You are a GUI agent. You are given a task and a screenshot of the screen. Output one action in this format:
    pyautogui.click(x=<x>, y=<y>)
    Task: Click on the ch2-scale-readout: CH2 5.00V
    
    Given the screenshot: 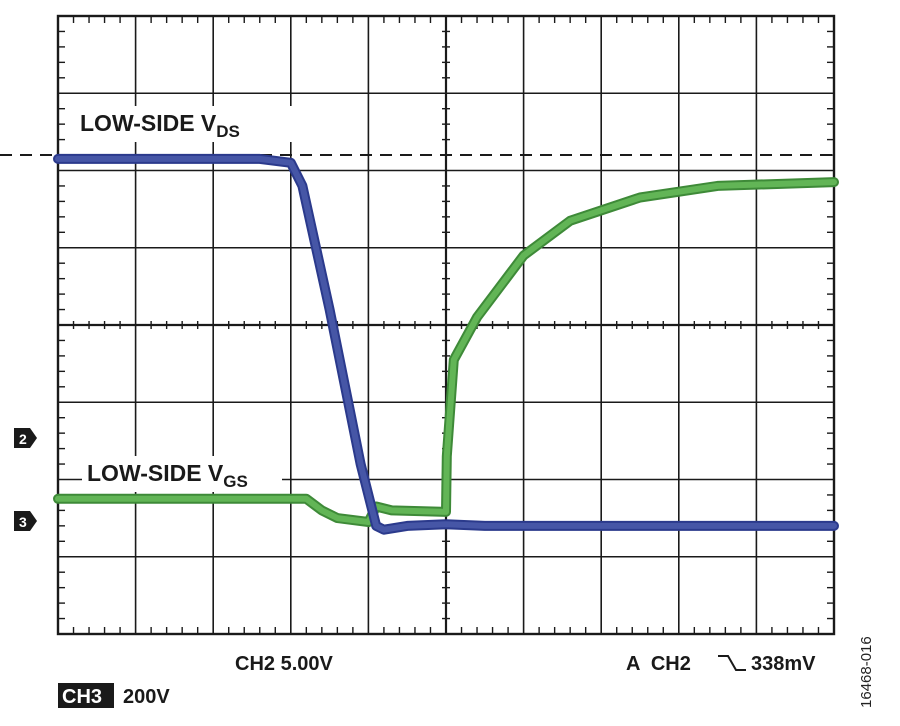 What is the action you would take?
    pyautogui.click(x=284, y=664)
    